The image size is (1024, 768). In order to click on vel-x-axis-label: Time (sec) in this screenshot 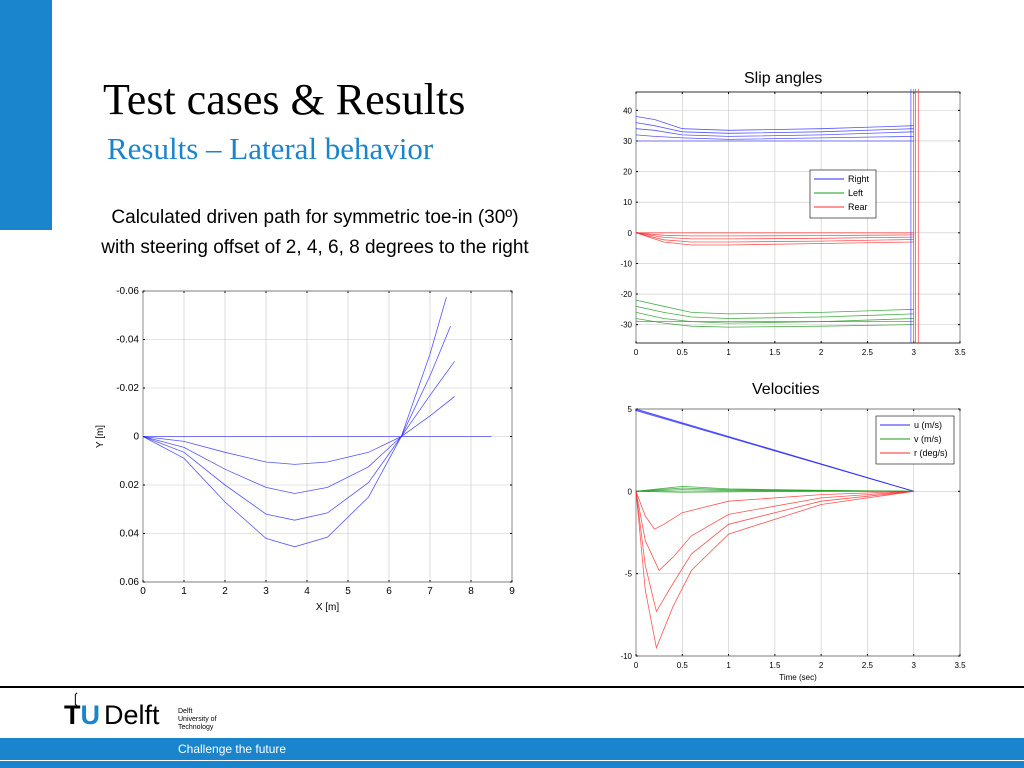, I will do `click(798, 677)`.